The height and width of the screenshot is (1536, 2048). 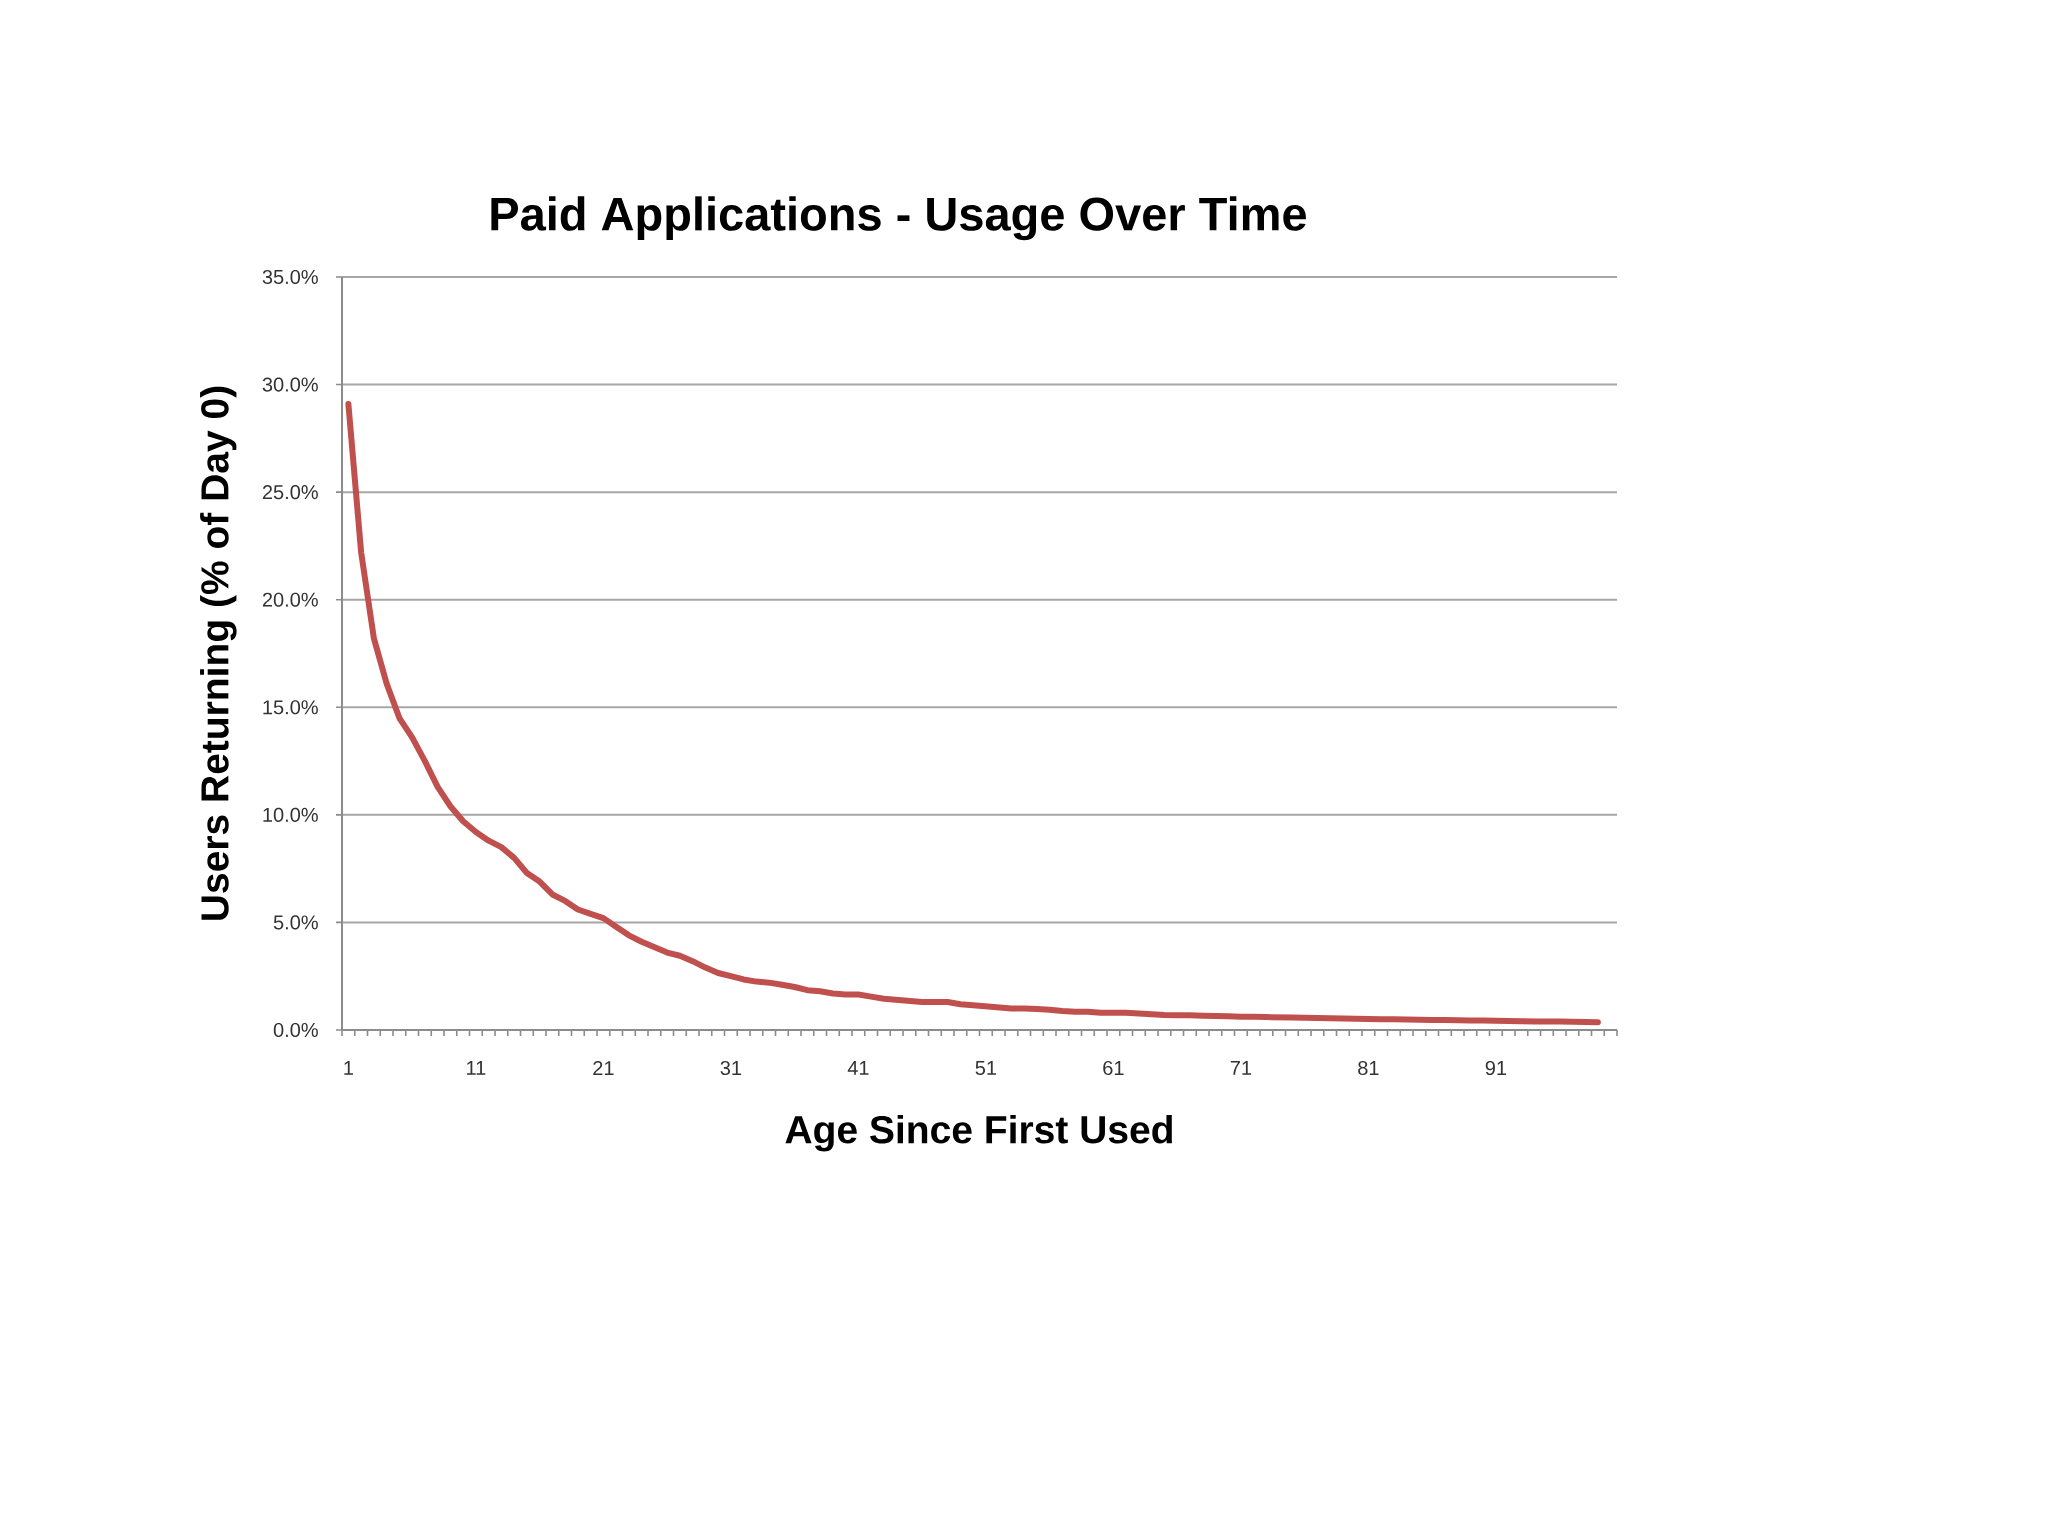 What do you see at coordinates (218, 653) in the screenshot?
I see `y-axis-title: Users Returning (% of Day 0)` at bounding box center [218, 653].